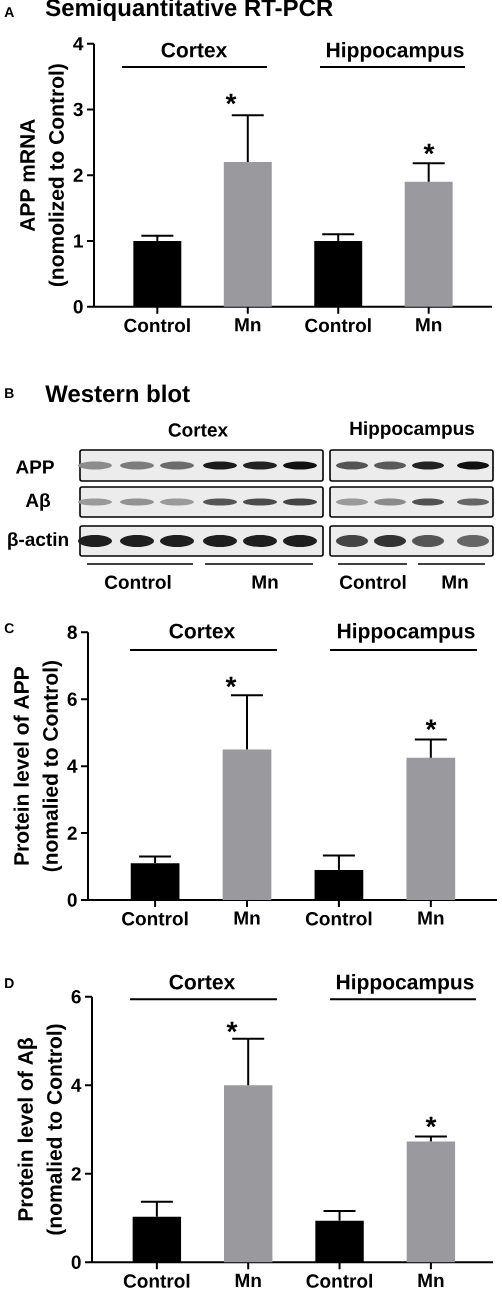  Describe the element at coordinates (38, 766) in the screenshot. I see `y-axis-title: Protein level of APP (nomalied to Control)` at that location.